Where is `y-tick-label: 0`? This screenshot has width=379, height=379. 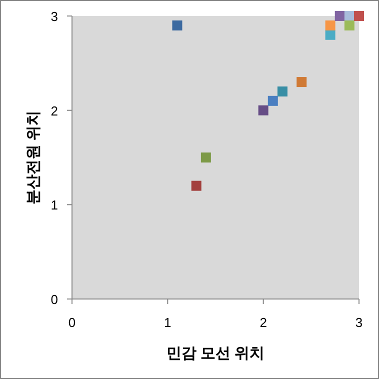 y-tick-label: 0 is located at coordinates (54, 299).